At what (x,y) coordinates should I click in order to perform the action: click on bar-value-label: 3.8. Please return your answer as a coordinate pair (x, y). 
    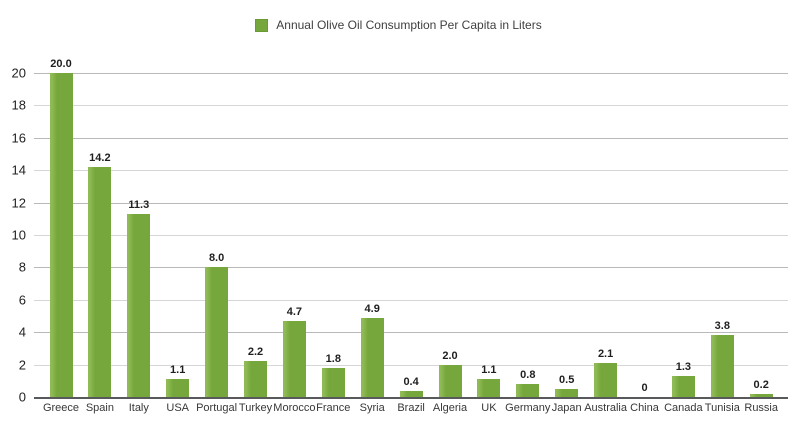
    Looking at the image, I should click on (722, 326).